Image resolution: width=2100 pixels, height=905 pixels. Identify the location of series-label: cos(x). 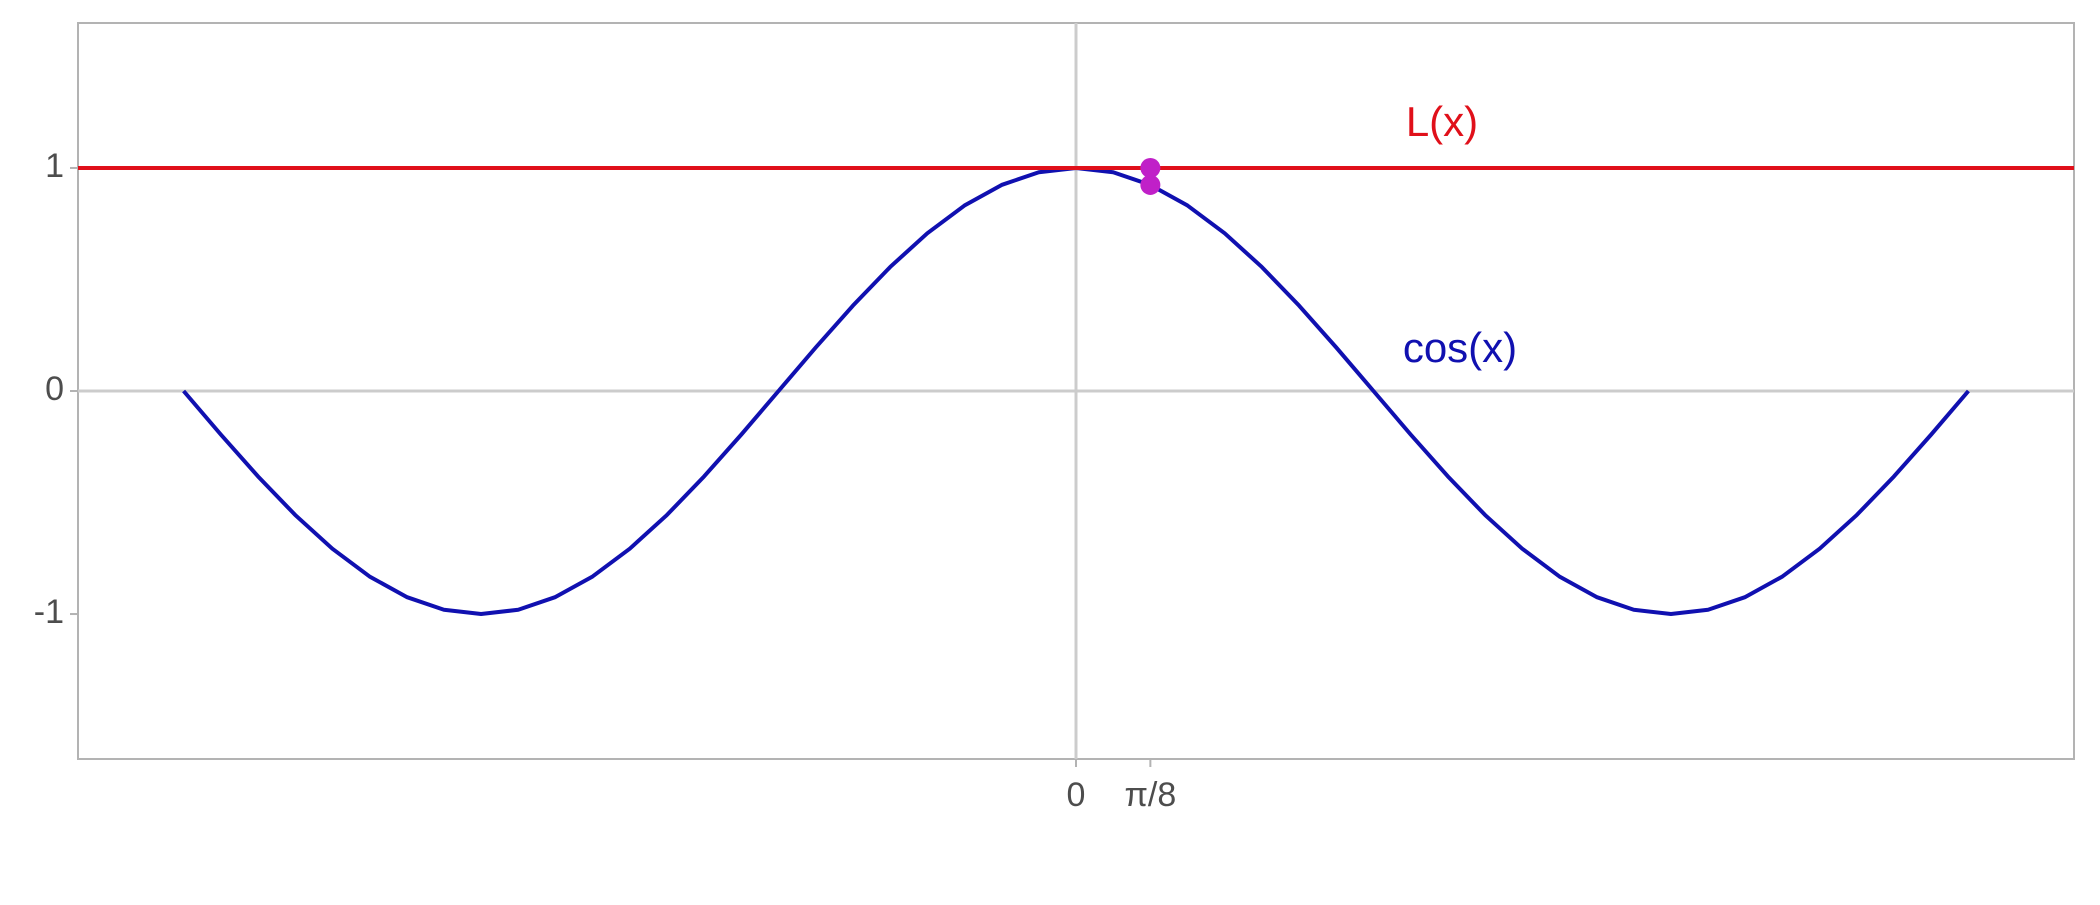
(1460, 347).